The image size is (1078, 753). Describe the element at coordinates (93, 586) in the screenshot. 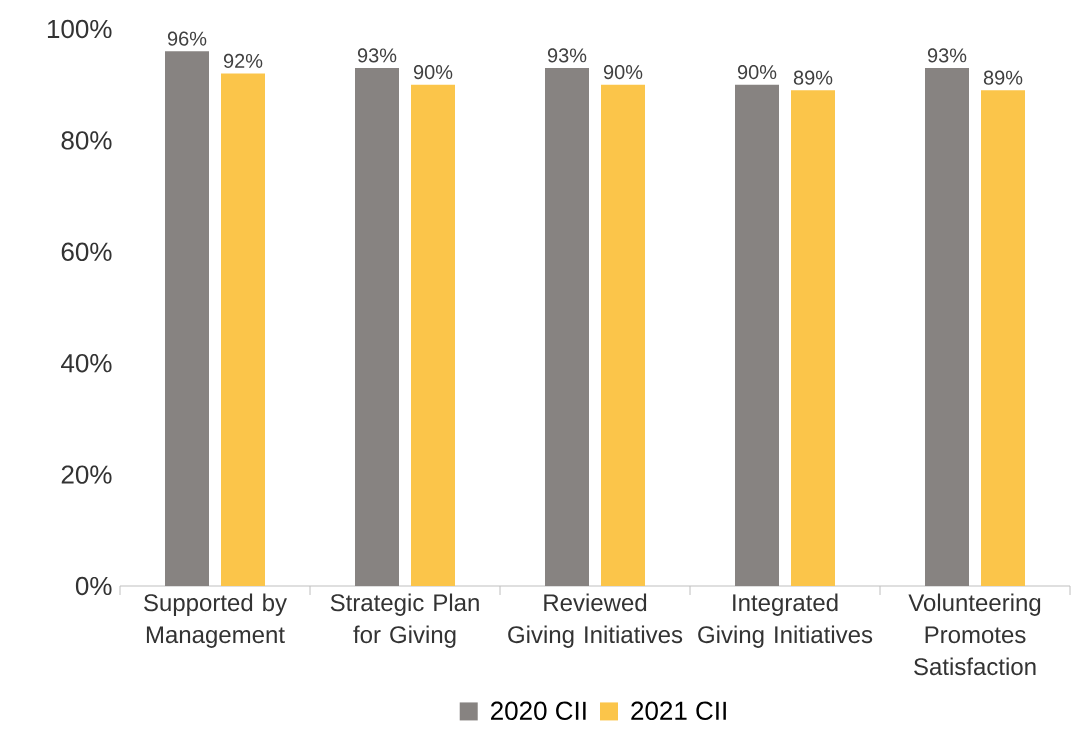

I see `y-tick-label: 0%` at that location.